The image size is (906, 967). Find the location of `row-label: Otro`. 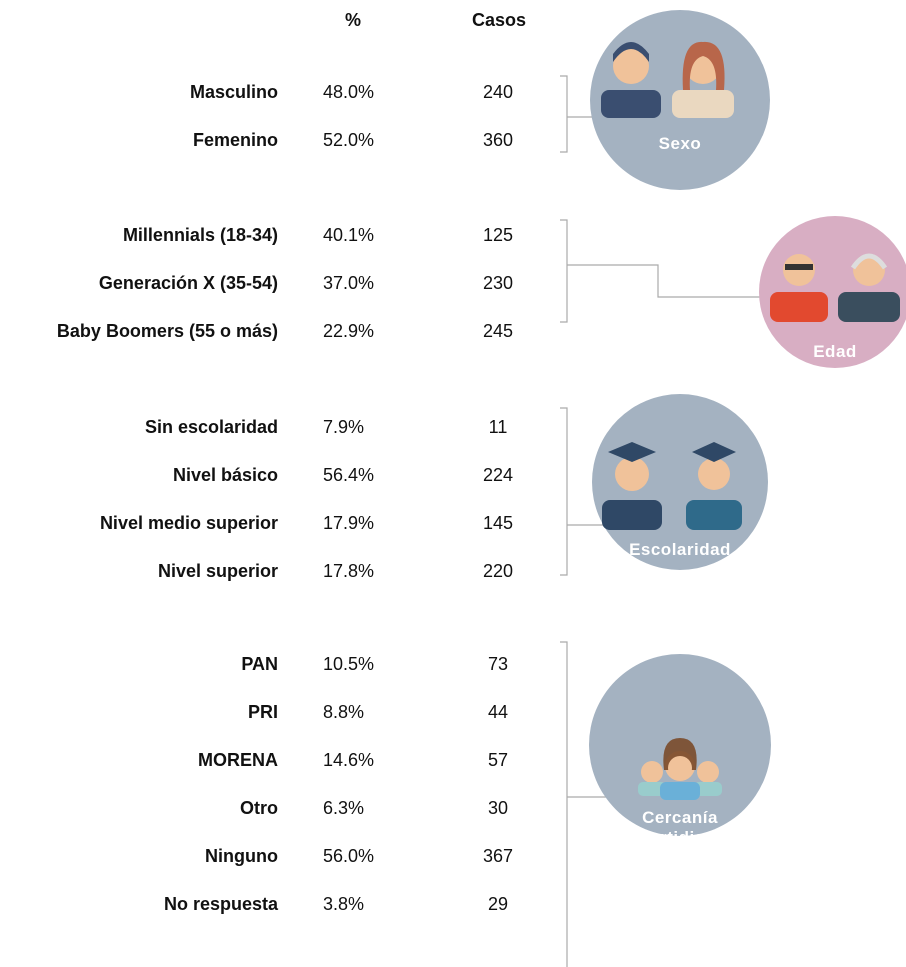

row-label: Otro is located at coordinates (259, 808).